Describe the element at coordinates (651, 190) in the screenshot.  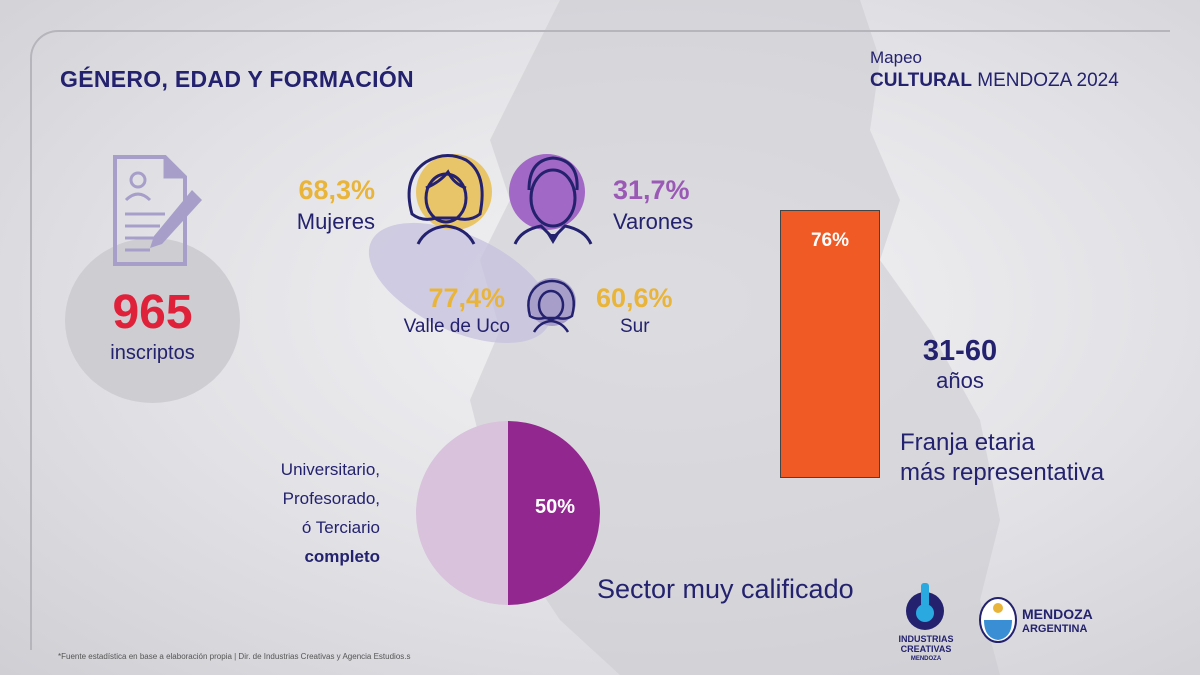
I see `men-percent: 31,7%` at that location.